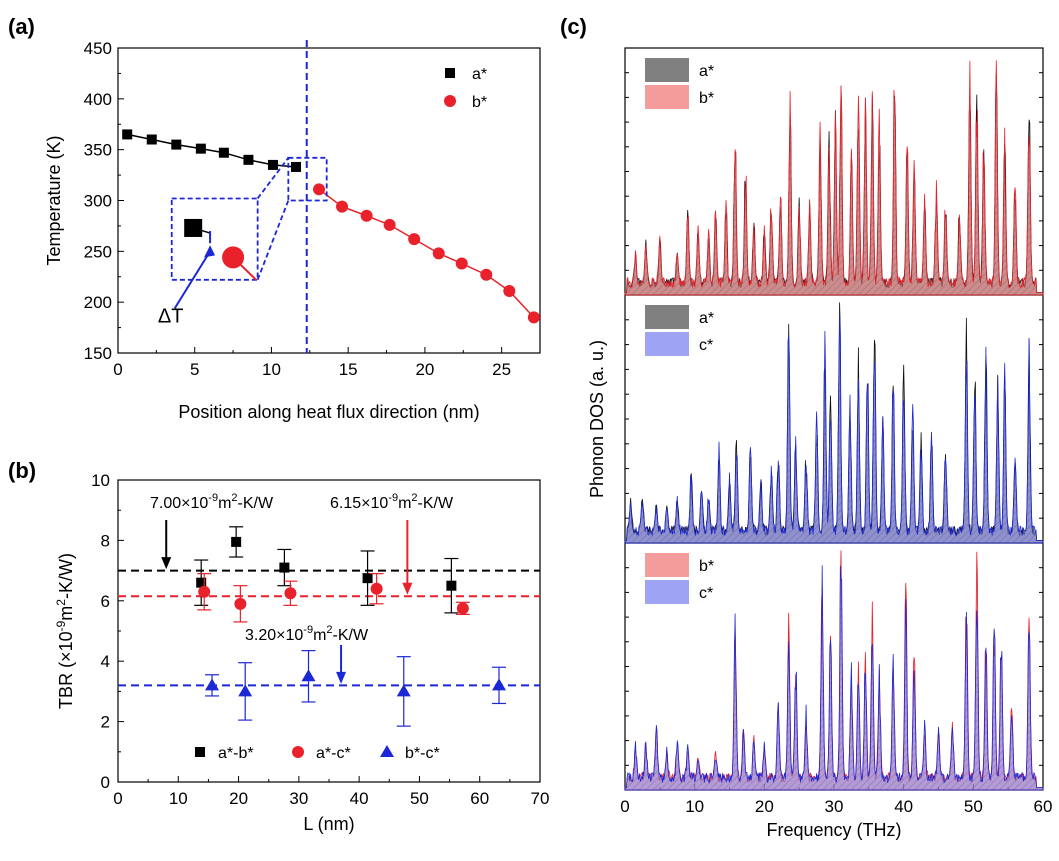  Describe the element at coordinates (706, 71) in the screenshot. I see `legend-label: a*` at that location.